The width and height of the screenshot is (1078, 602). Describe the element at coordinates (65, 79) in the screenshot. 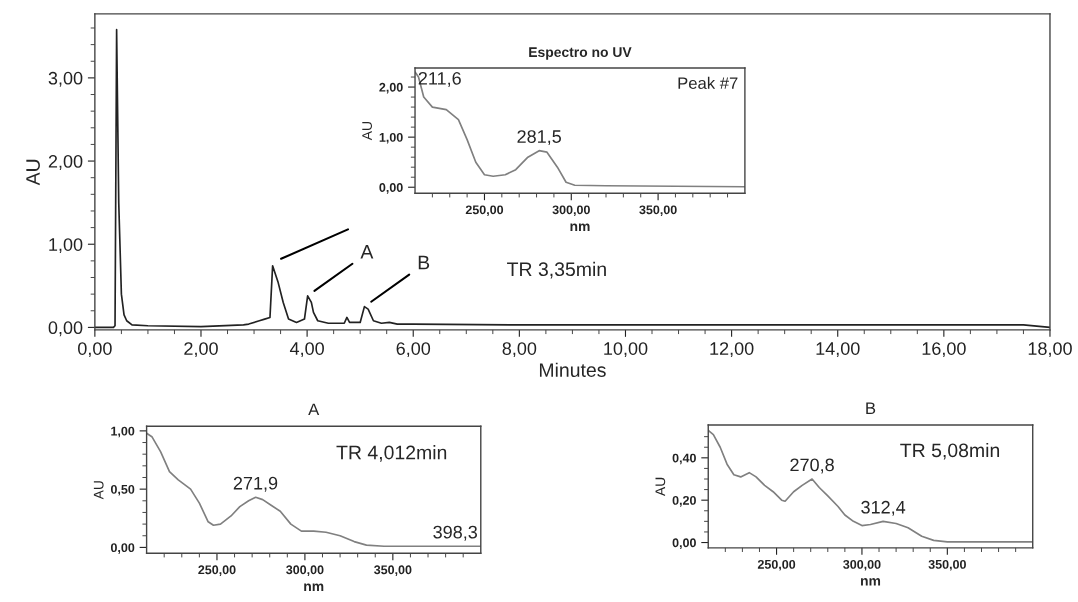

I see `y-tick-label: 3,00` at that location.